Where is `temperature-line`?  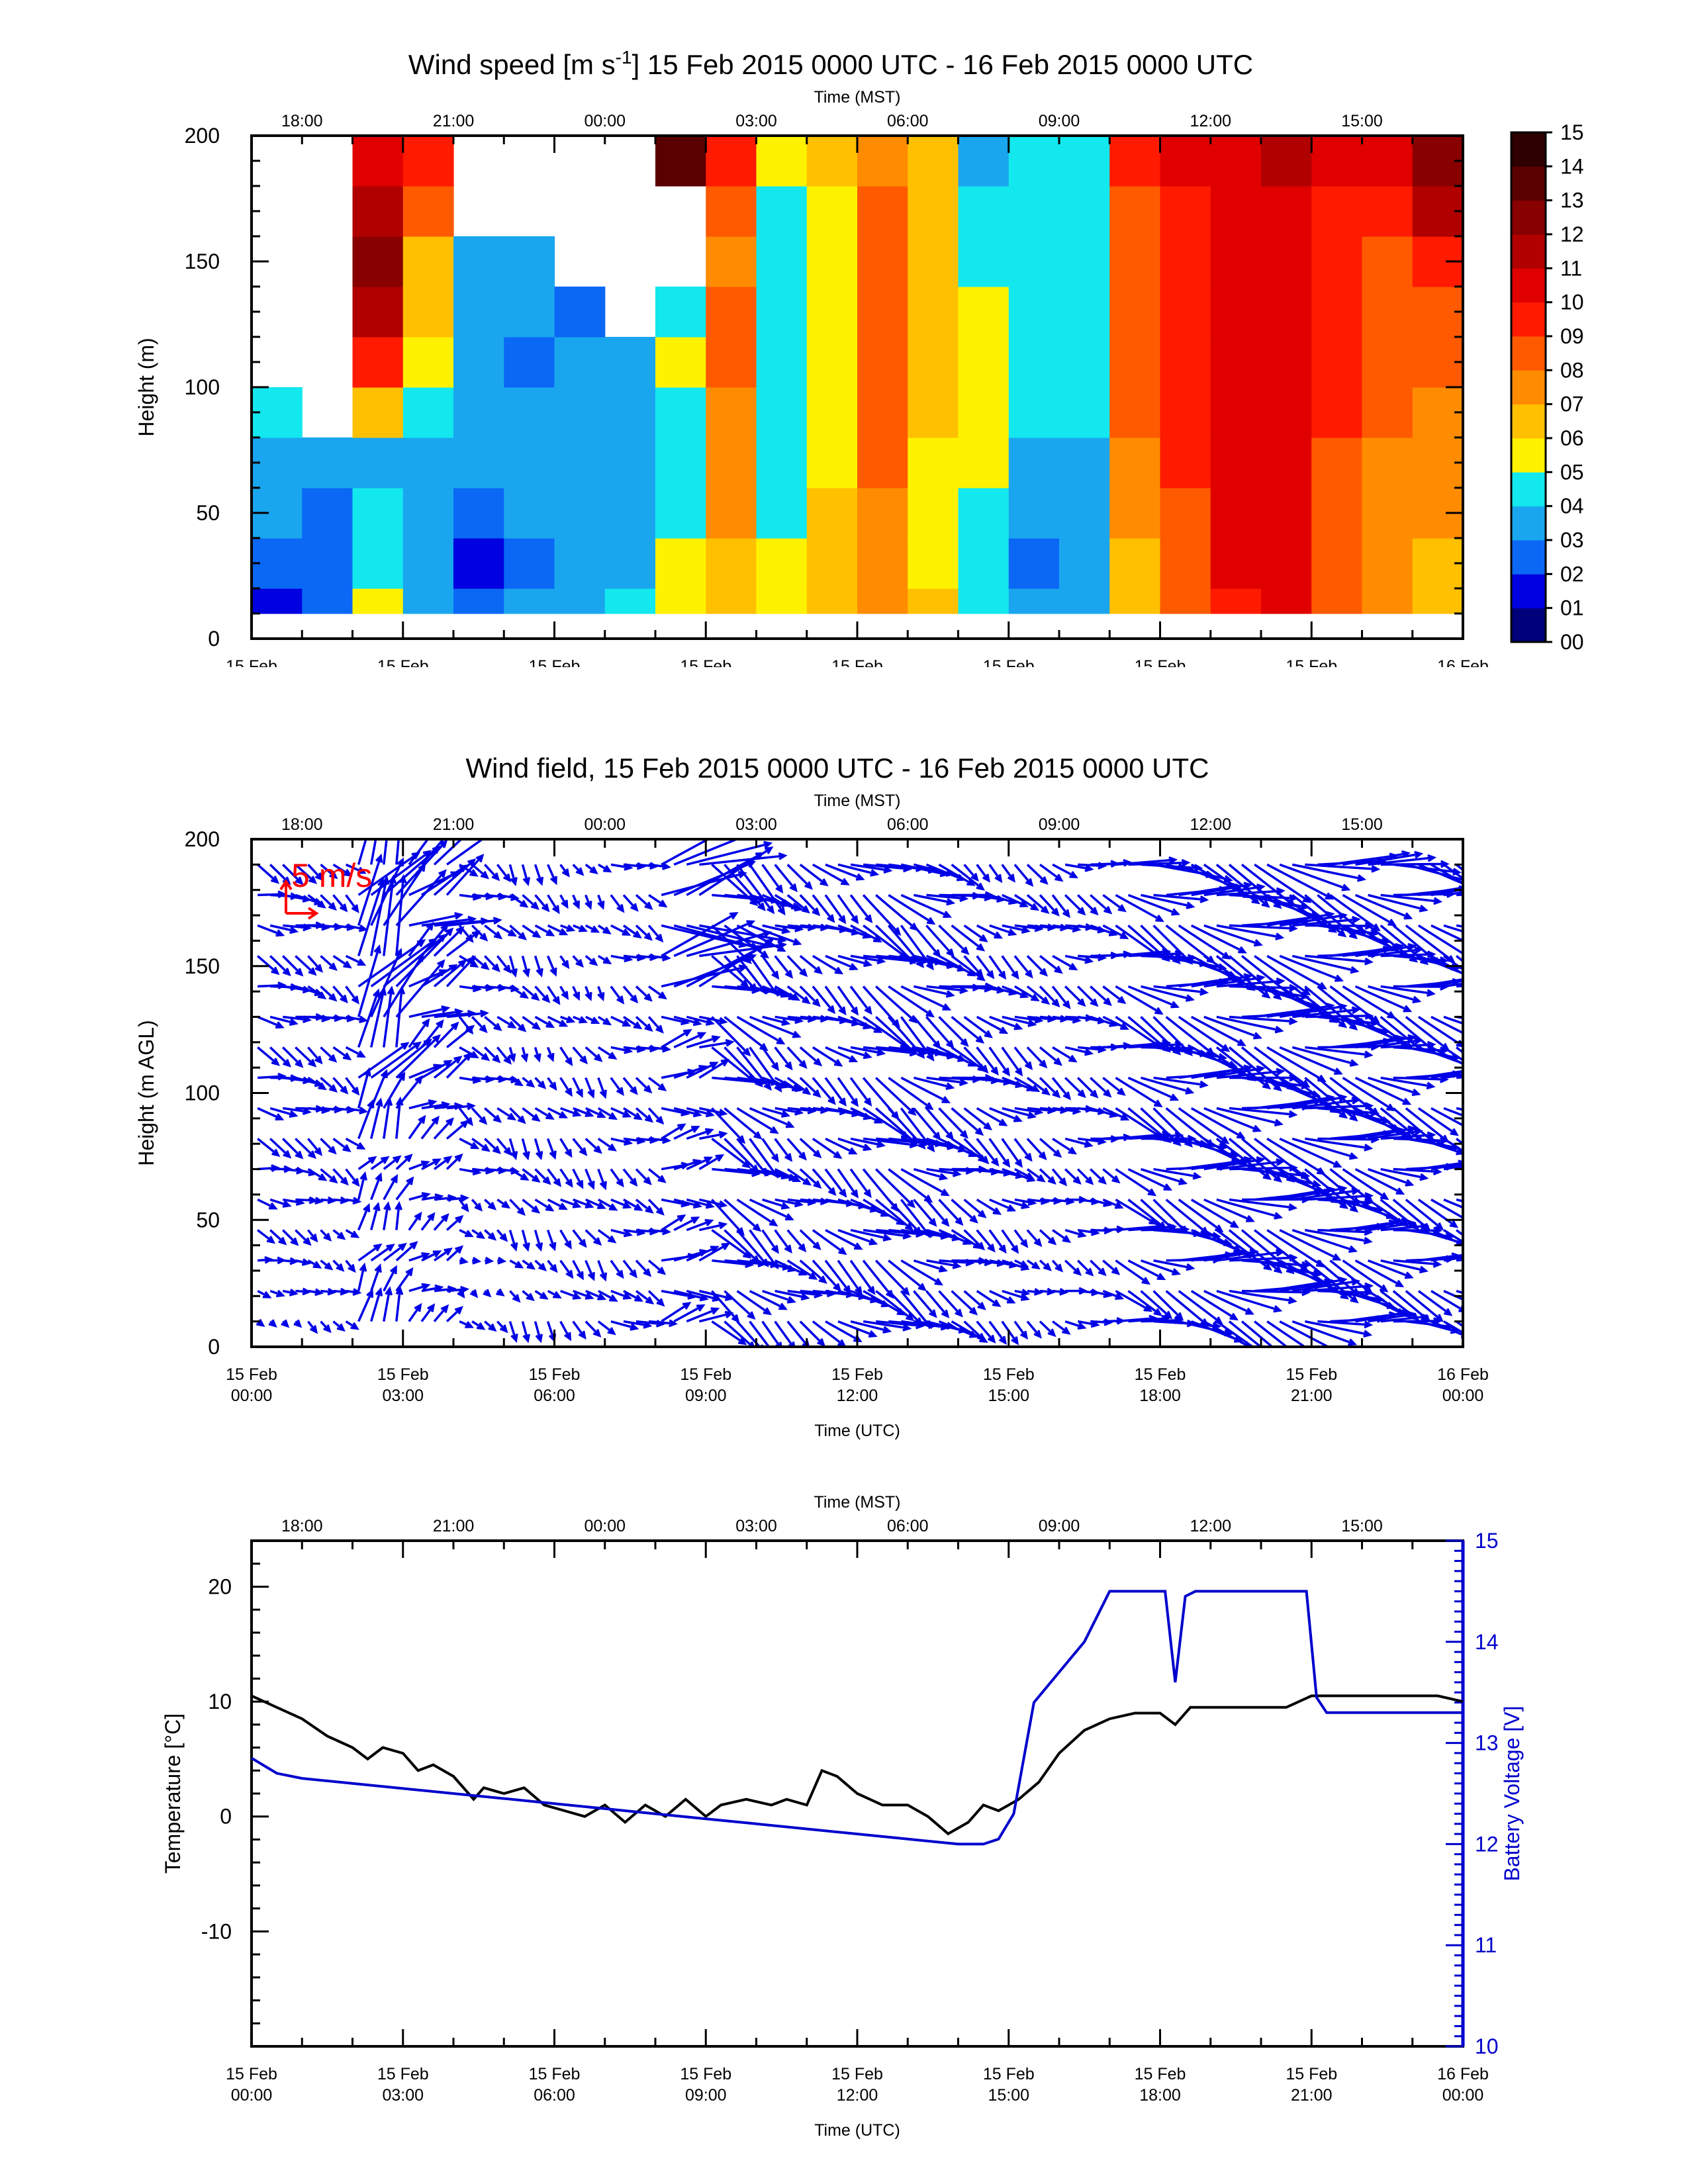
temperature-line is located at coordinates (857, 1765).